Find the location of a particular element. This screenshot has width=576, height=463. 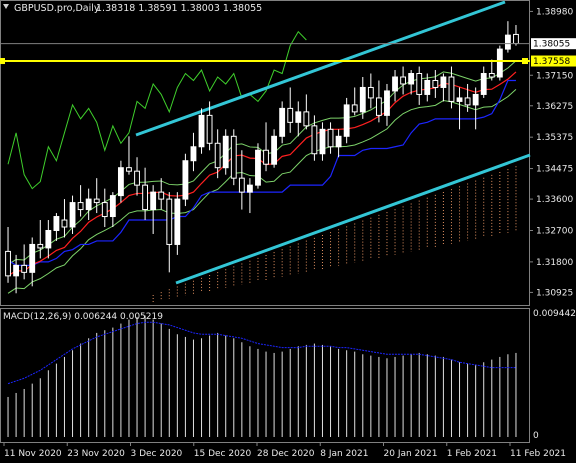

time-tick-label: 15 Dec 2020 is located at coordinates (223, 454).